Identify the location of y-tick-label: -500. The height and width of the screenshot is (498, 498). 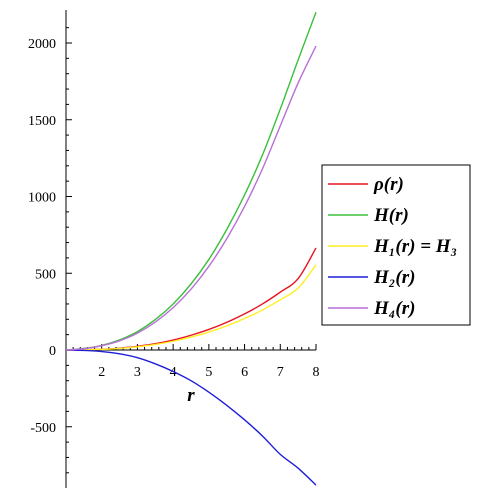
(43, 428).